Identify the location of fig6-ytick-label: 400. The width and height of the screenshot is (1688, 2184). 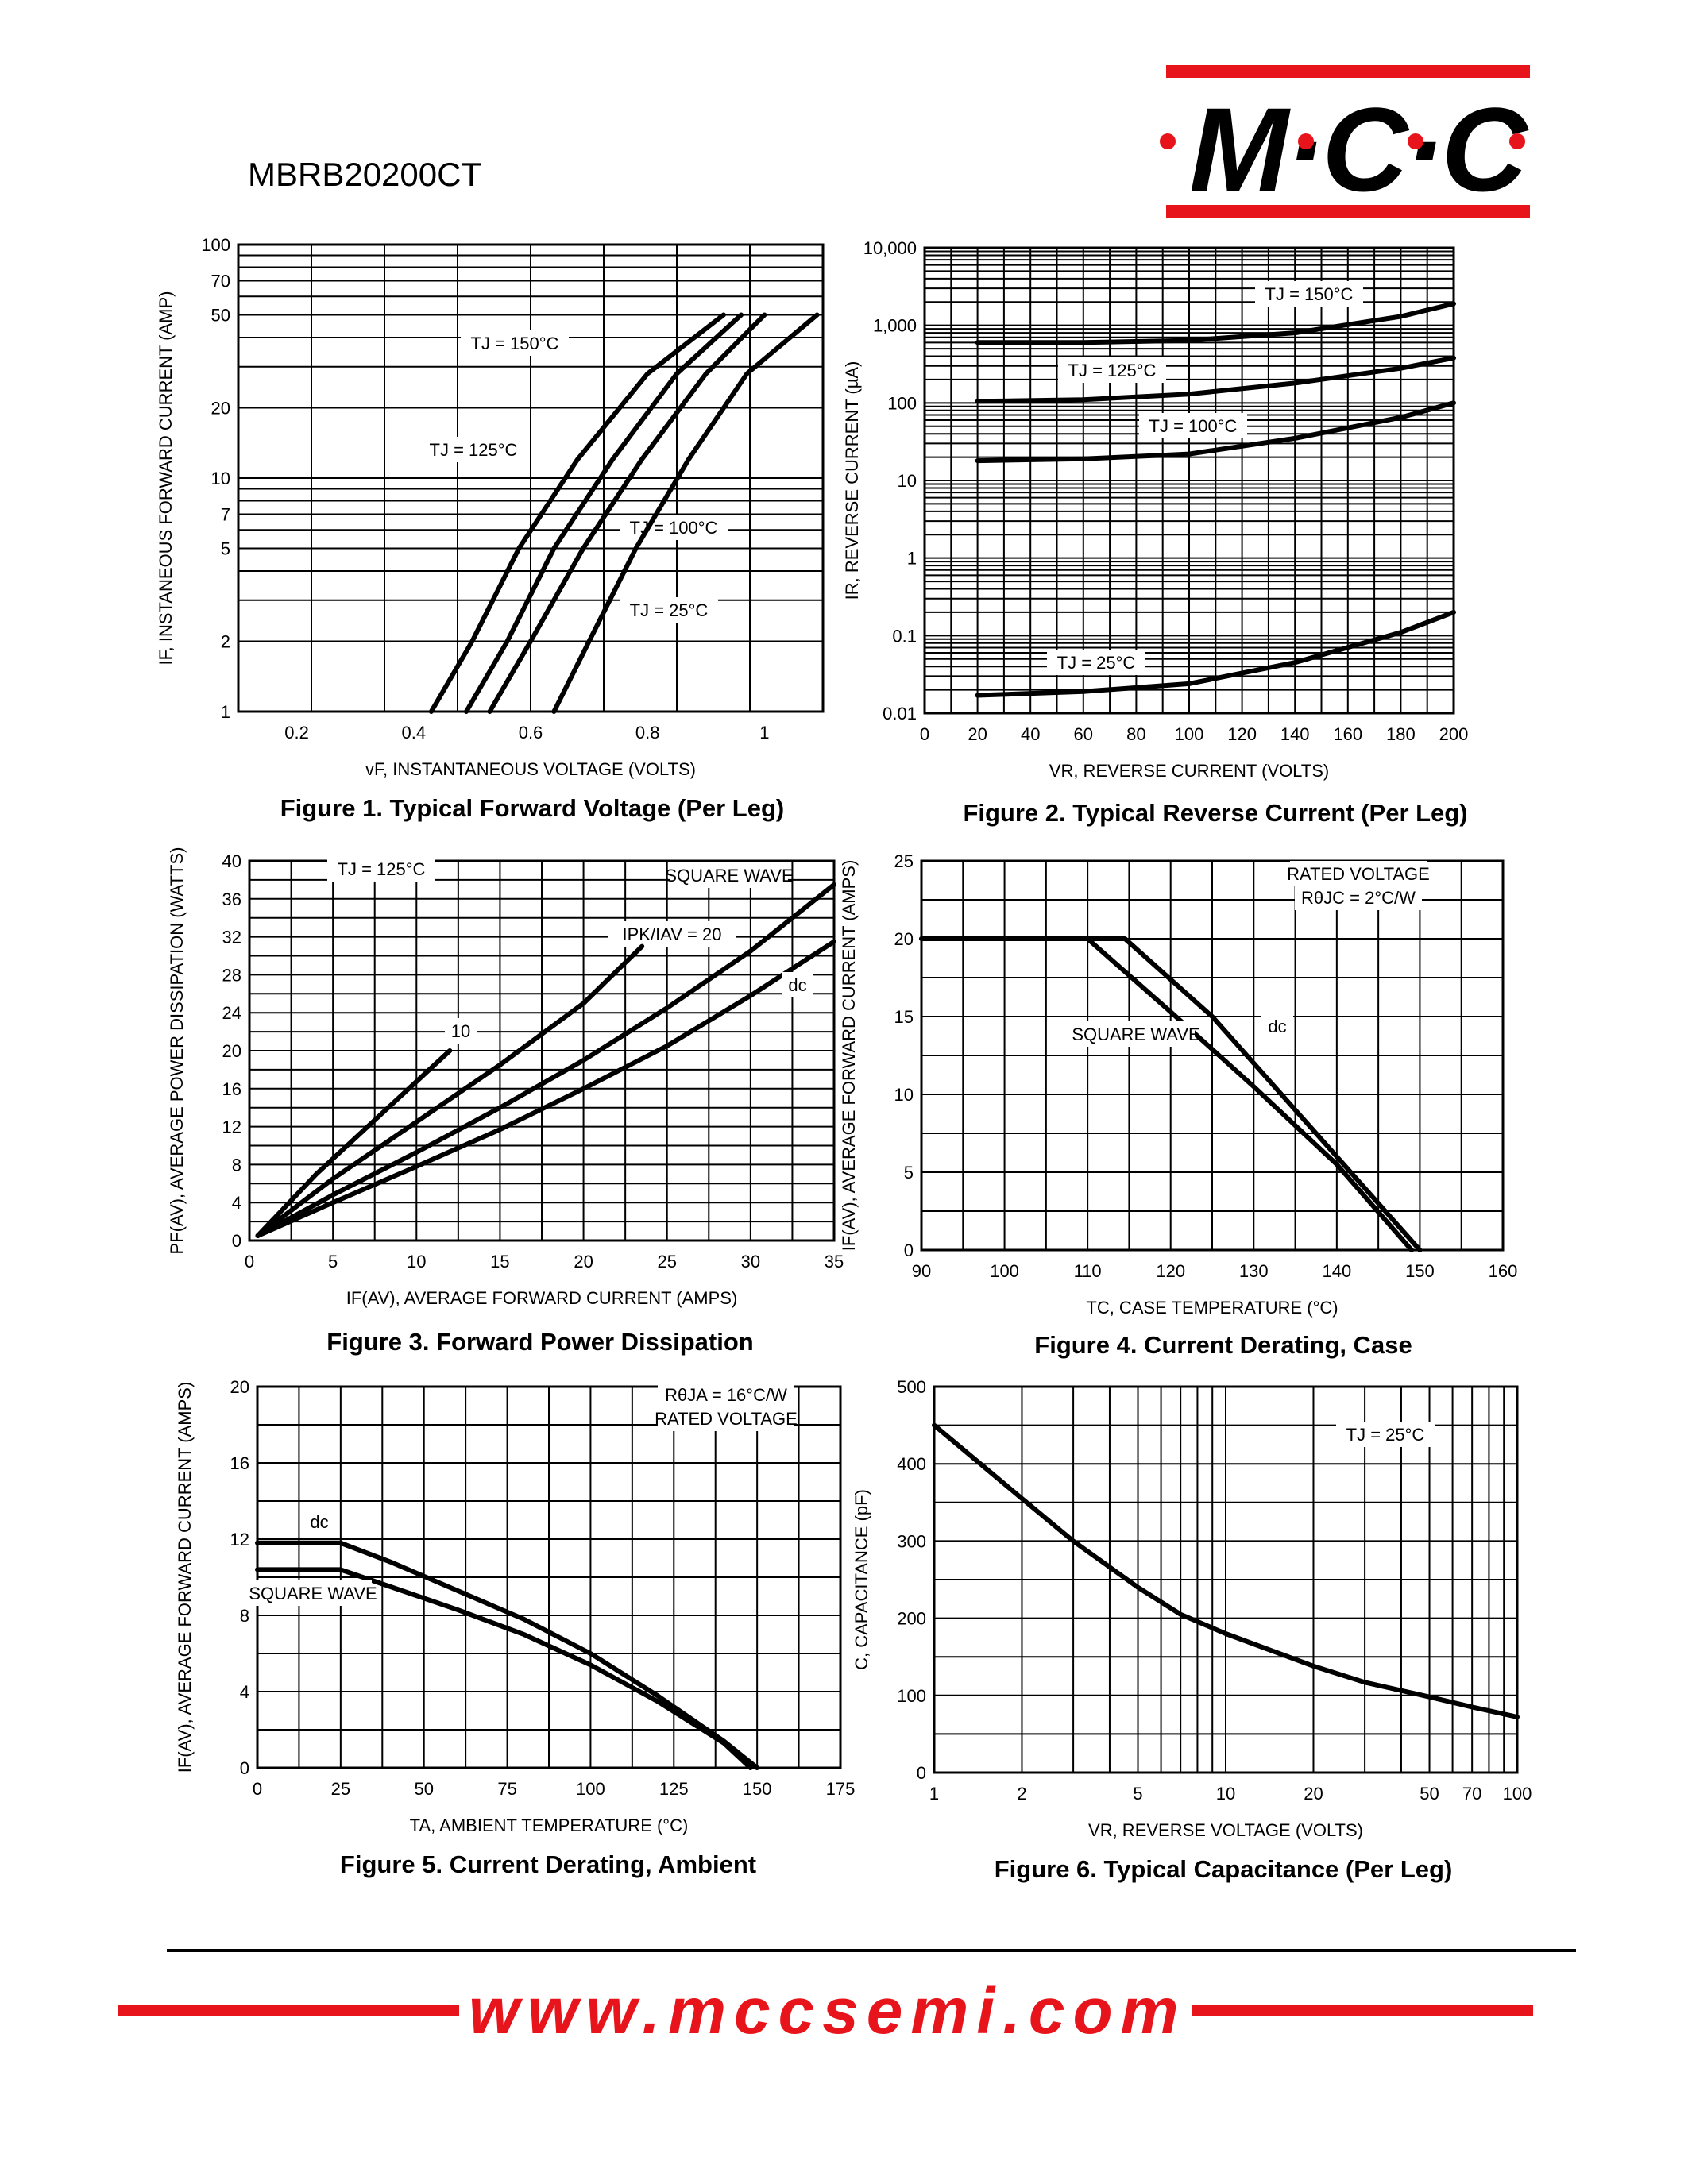
(911, 1464).